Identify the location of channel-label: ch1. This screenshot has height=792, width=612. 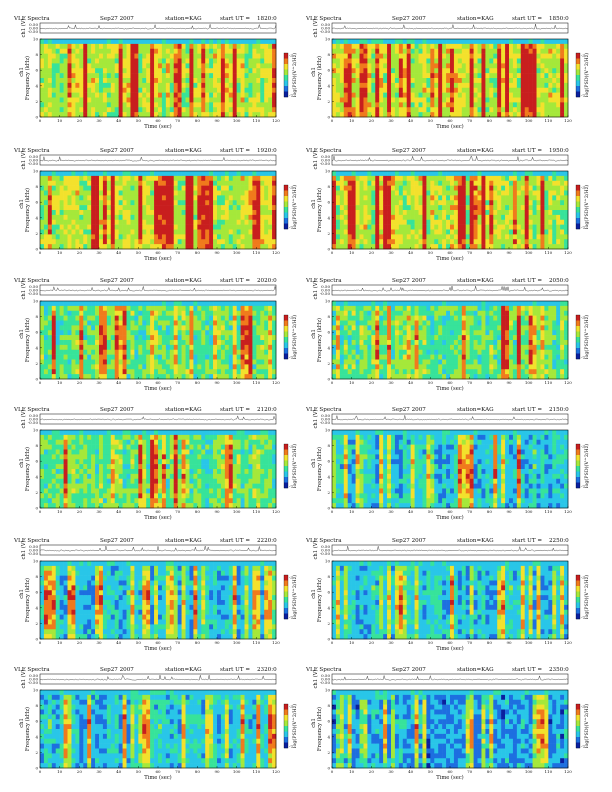
(314, 72).